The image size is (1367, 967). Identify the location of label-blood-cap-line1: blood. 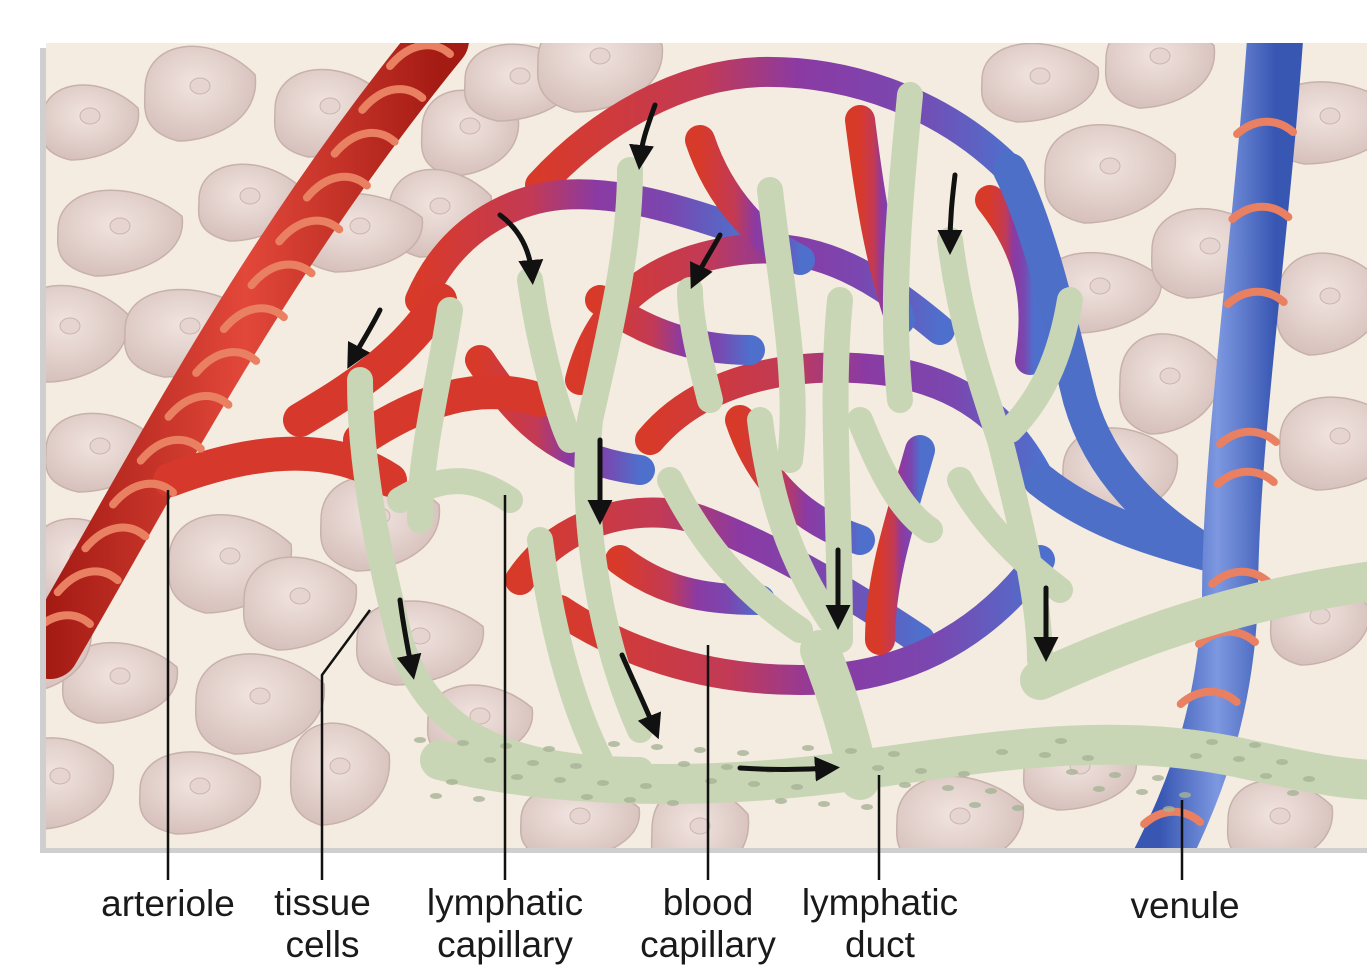
(708, 902).